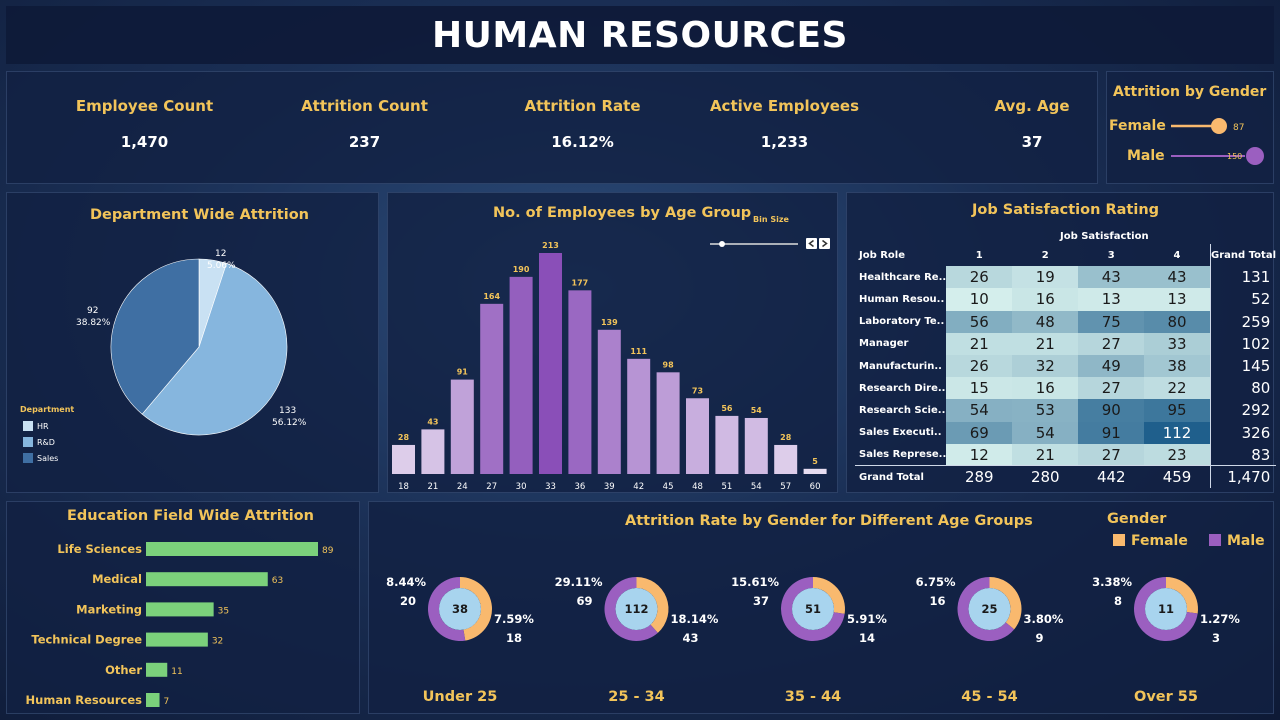 This screenshot has height=720, width=1280. I want to click on education-bar-value: 7, so click(167, 702).